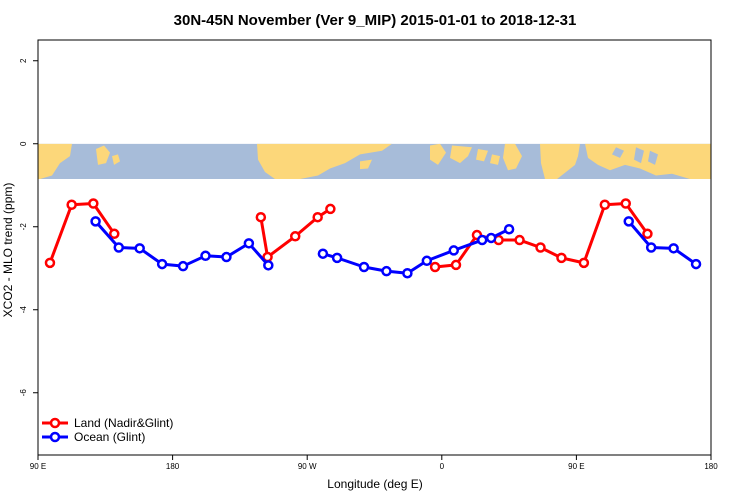 The height and width of the screenshot is (500, 750). I want to click on y-tick-label: -4, so click(23, 310).